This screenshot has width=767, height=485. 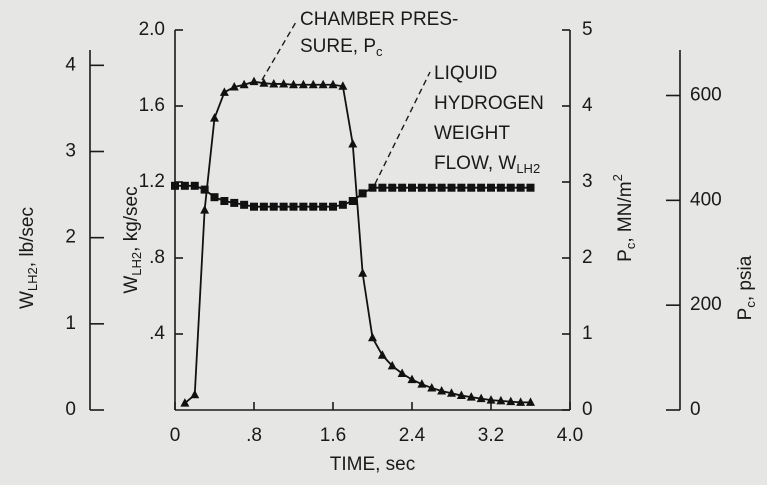 I want to click on annotation-text: FLOW, W, so click(x=475, y=163).